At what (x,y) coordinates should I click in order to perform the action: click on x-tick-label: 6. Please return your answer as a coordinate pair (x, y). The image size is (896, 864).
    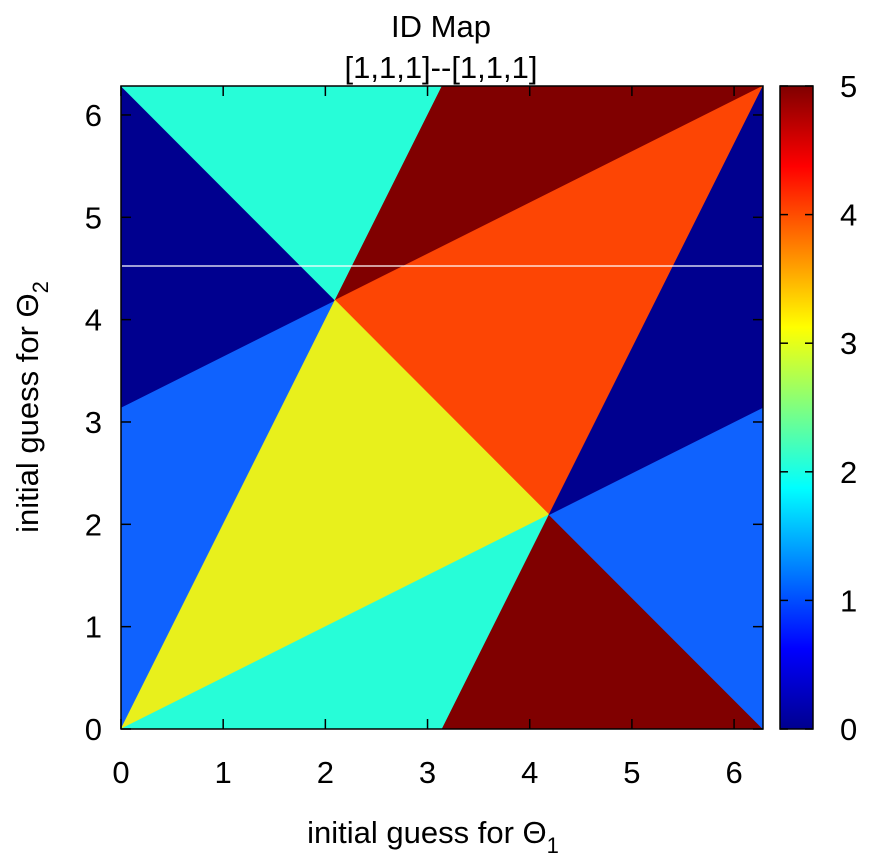
    Looking at the image, I should click on (733, 772).